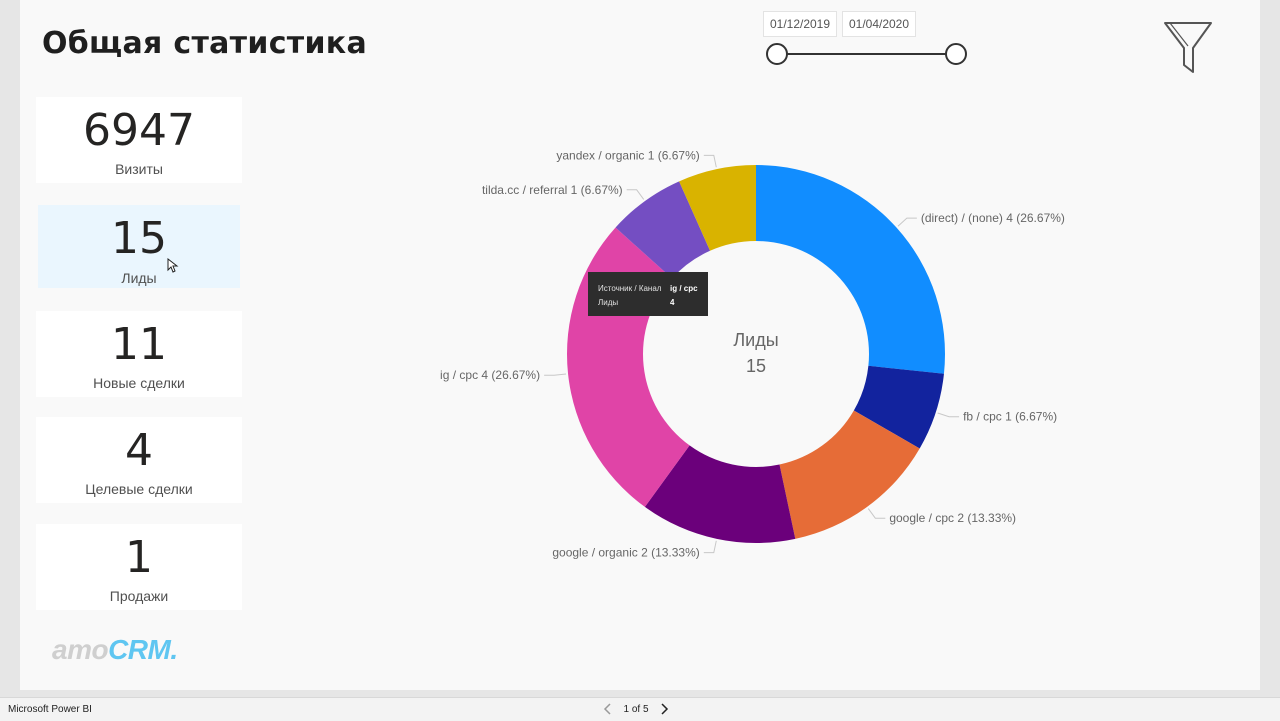 The image size is (1280, 721). I want to click on kpi-value: 4, so click(139, 450).